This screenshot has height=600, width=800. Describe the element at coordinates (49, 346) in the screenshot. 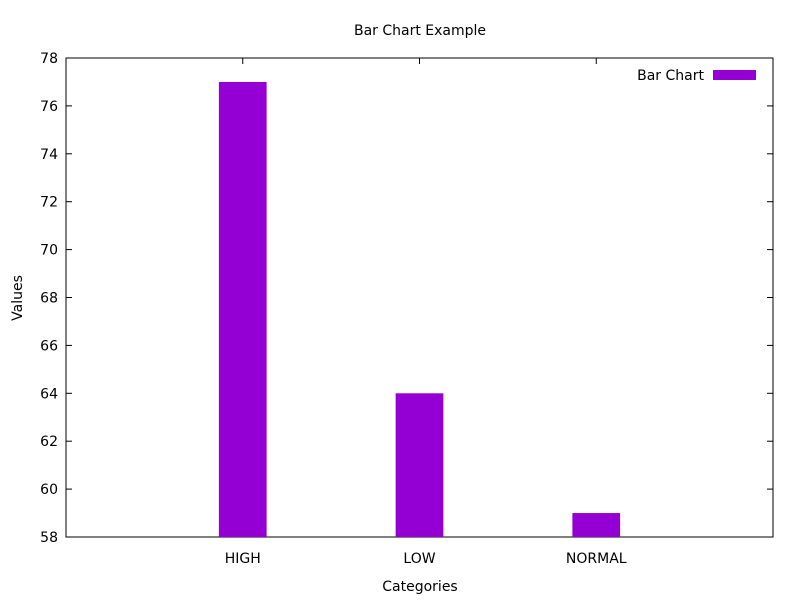

I see `y-tick-label: 66` at that location.